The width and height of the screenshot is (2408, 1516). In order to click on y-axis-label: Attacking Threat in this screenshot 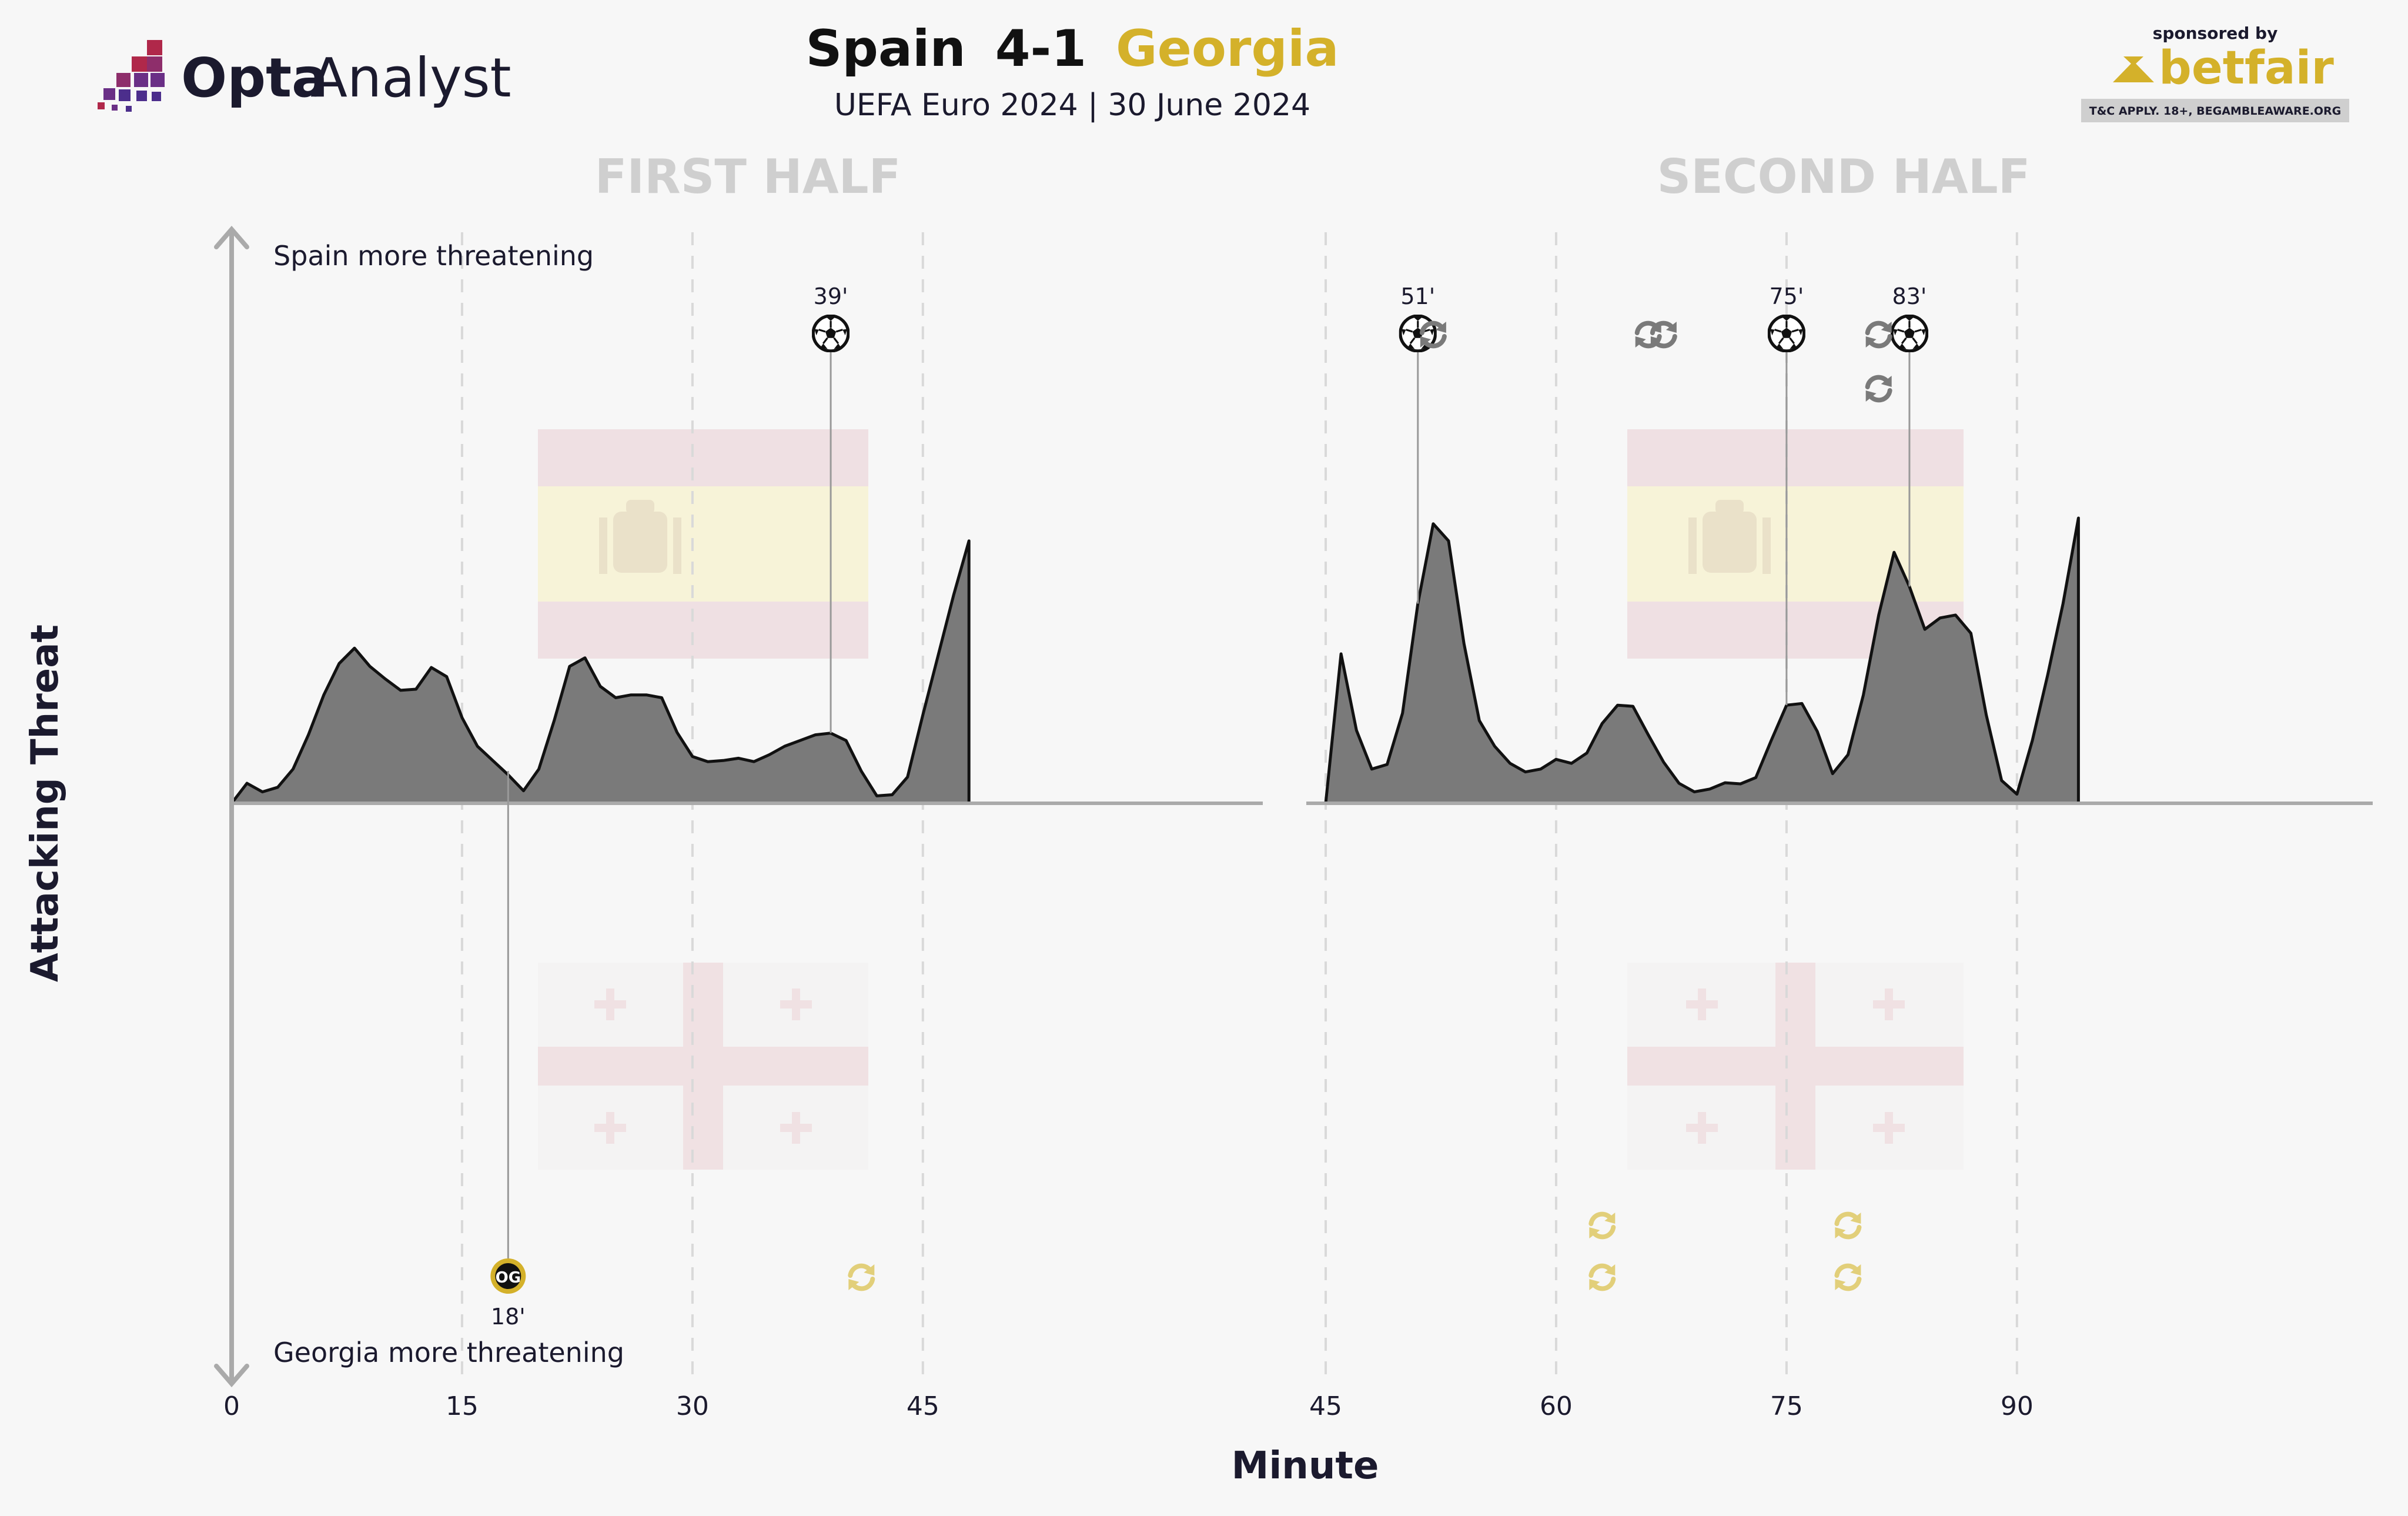, I will do `click(45, 803)`.